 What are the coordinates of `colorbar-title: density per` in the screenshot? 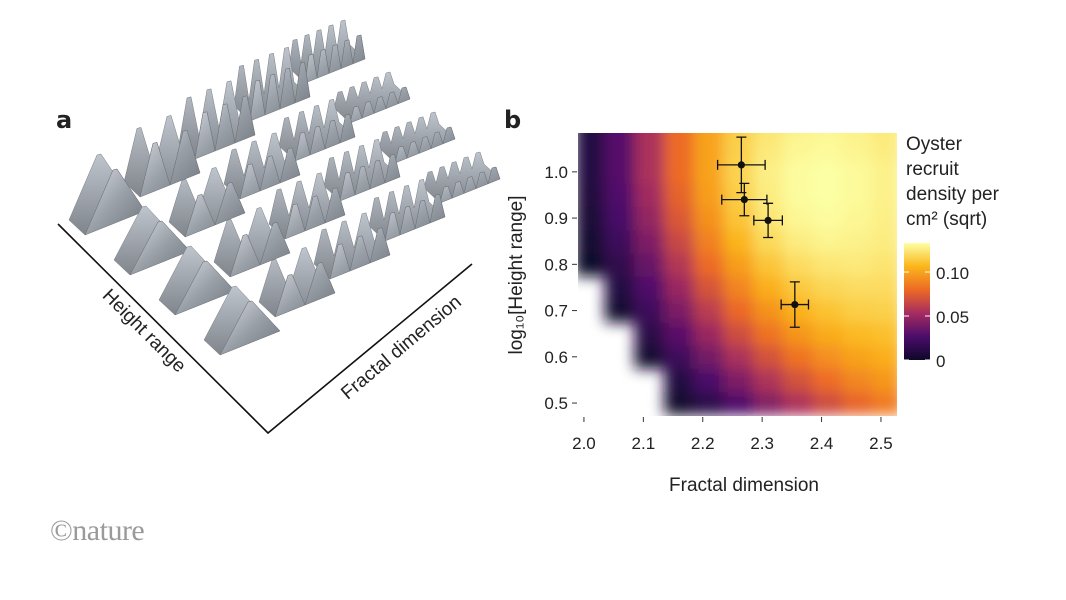 It's located at (953, 194).